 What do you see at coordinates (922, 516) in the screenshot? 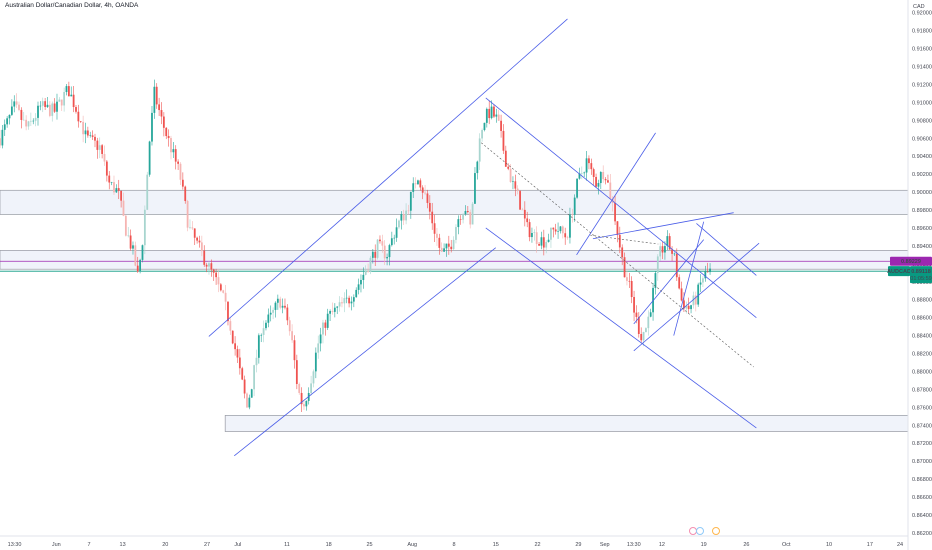
I see `y-tick-label: 0.86400` at bounding box center [922, 516].